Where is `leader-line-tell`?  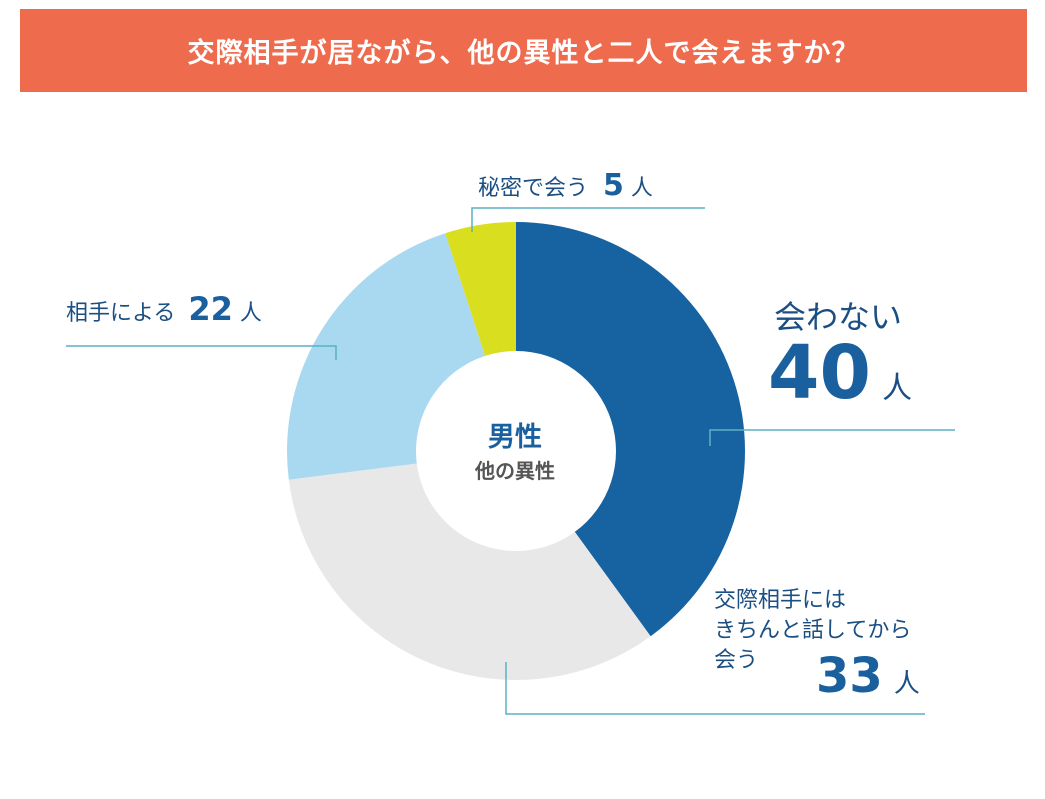 leader-line-tell is located at coordinates (715, 688).